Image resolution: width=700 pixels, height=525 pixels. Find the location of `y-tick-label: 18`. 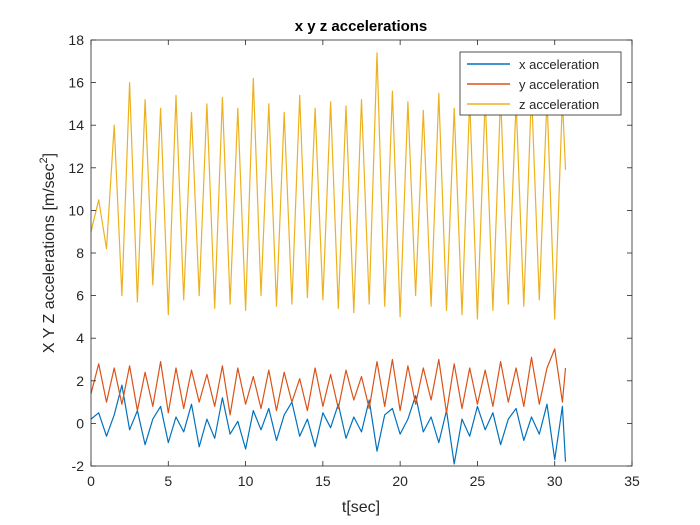

y-tick-label: 18 is located at coordinates (76, 40).